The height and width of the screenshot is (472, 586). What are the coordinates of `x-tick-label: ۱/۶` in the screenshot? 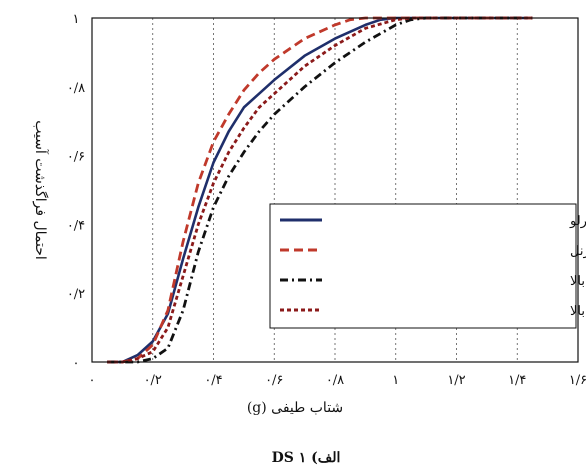 It's located at (577, 380).